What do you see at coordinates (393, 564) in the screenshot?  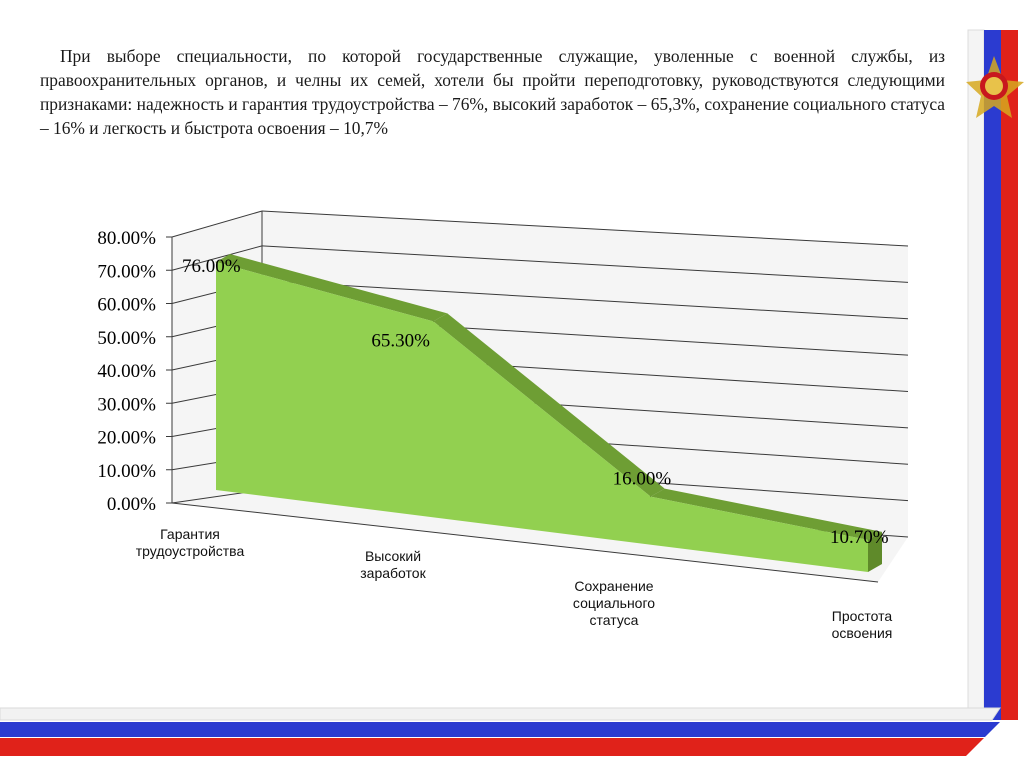 I see `x-category-label: Высокий заработок` at bounding box center [393, 564].